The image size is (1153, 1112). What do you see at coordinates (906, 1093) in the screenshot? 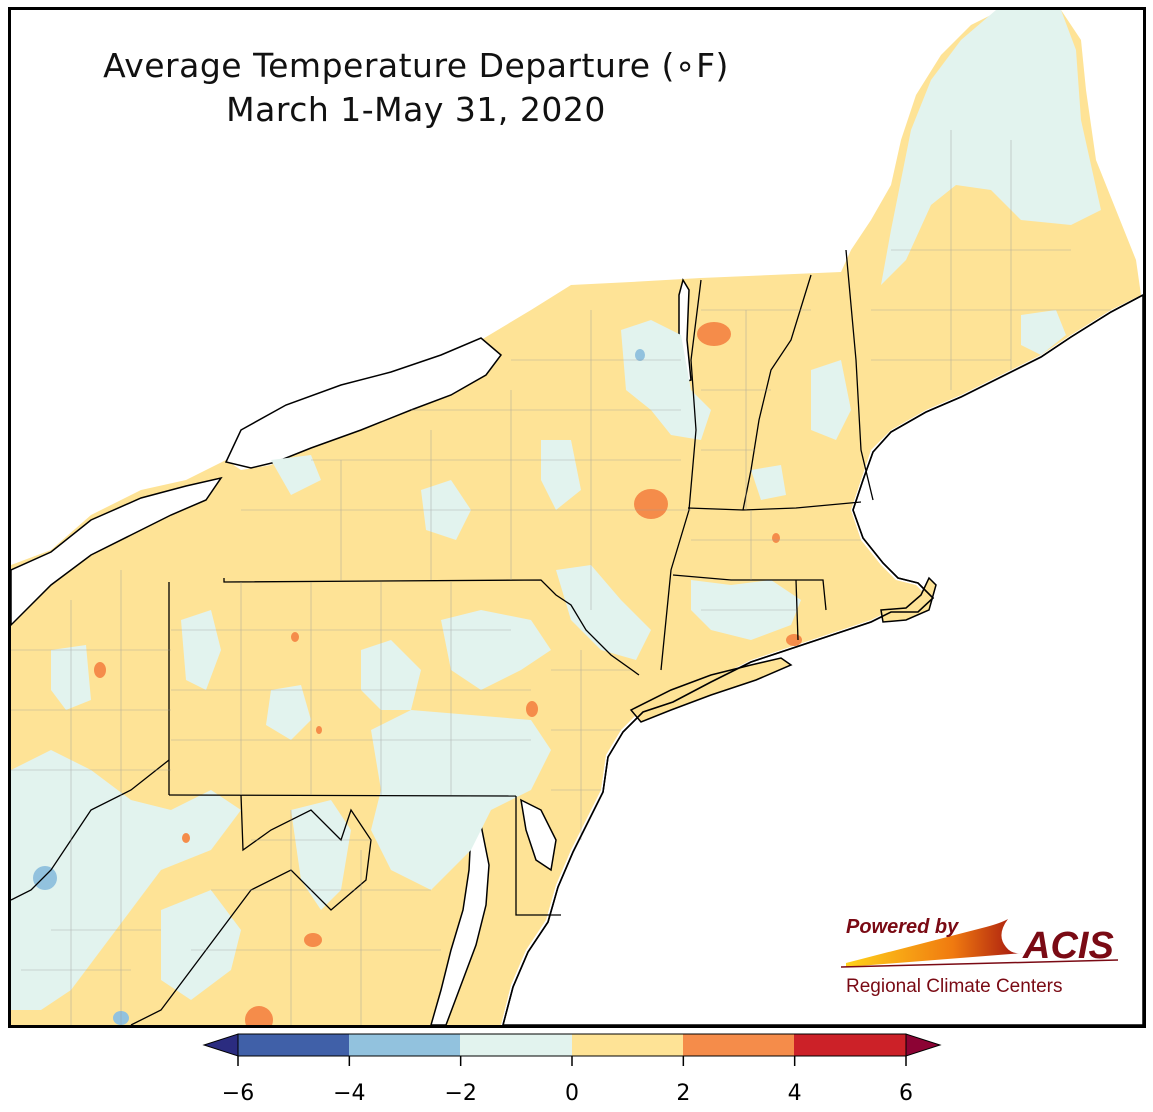
I see `colorbar-tick-label: 6` at bounding box center [906, 1093].